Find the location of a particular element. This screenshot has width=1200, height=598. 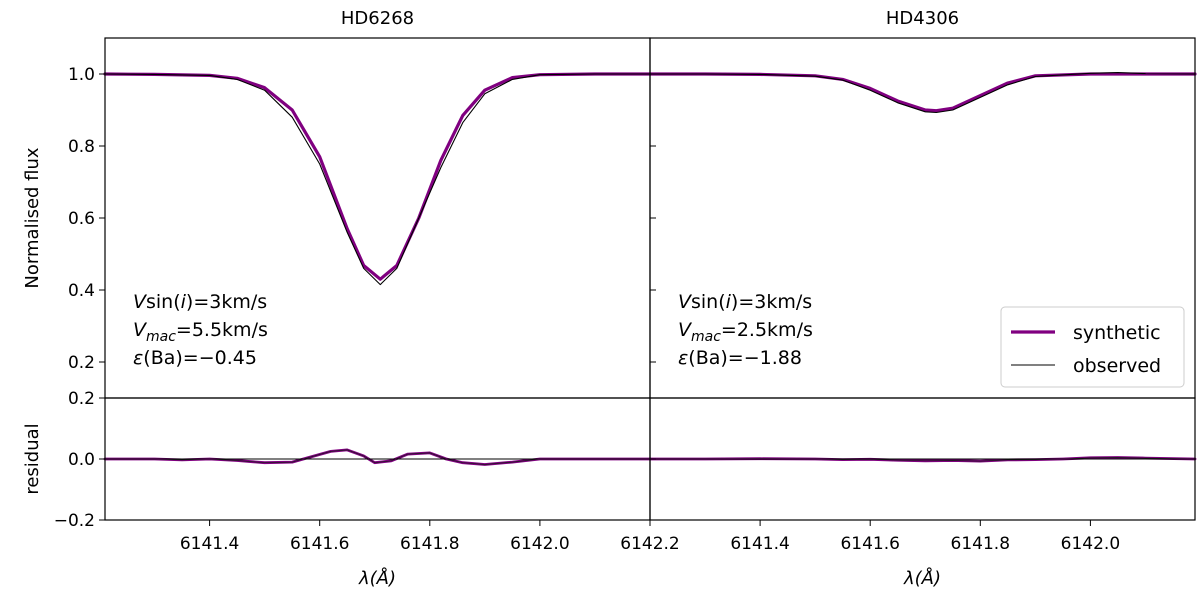

y-axis-label: residual is located at coordinates (32, 458).